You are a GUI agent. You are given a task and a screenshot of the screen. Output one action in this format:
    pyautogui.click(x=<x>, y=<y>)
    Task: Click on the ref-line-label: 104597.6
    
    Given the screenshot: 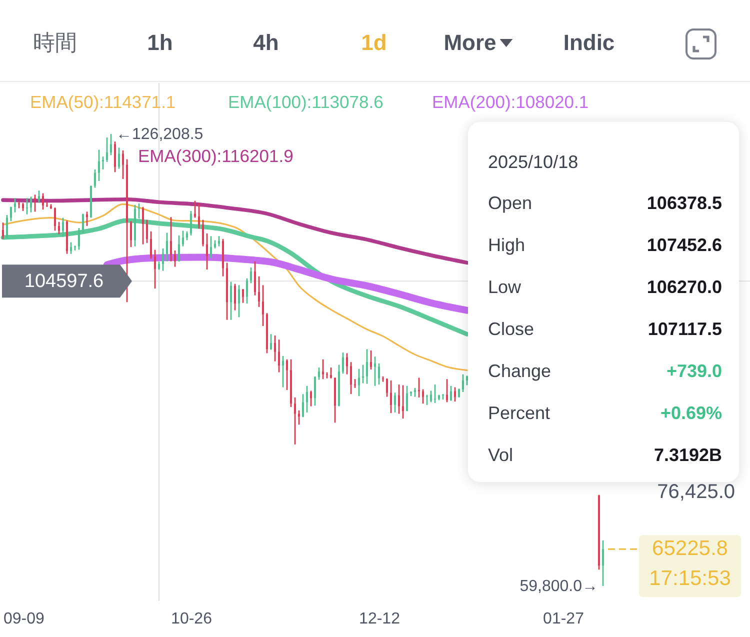 What is the action you would take?
    pyautogui.click(x=64, y=281)
    